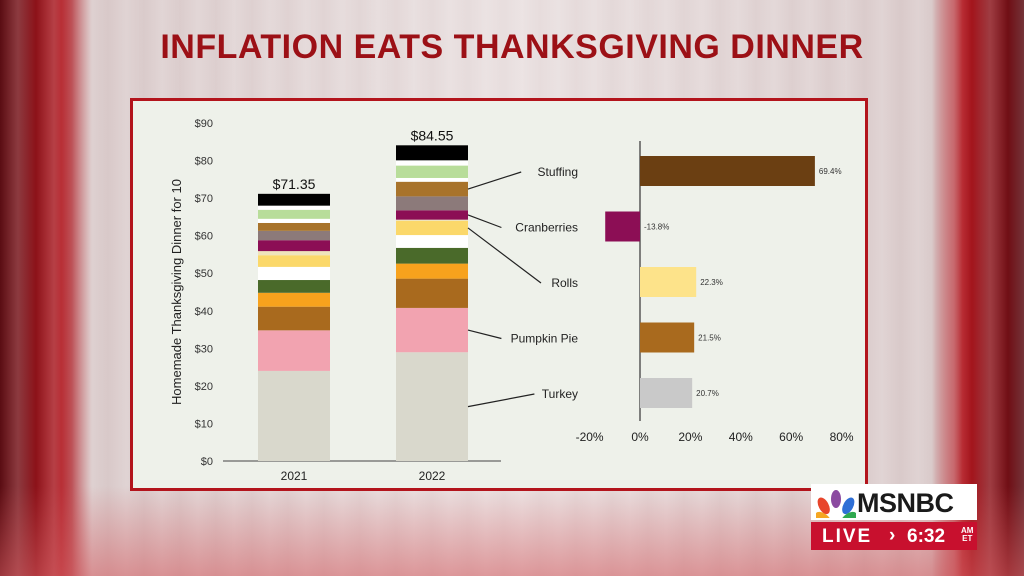  I want to click on y-tick-label: $50, so click(204, 274).